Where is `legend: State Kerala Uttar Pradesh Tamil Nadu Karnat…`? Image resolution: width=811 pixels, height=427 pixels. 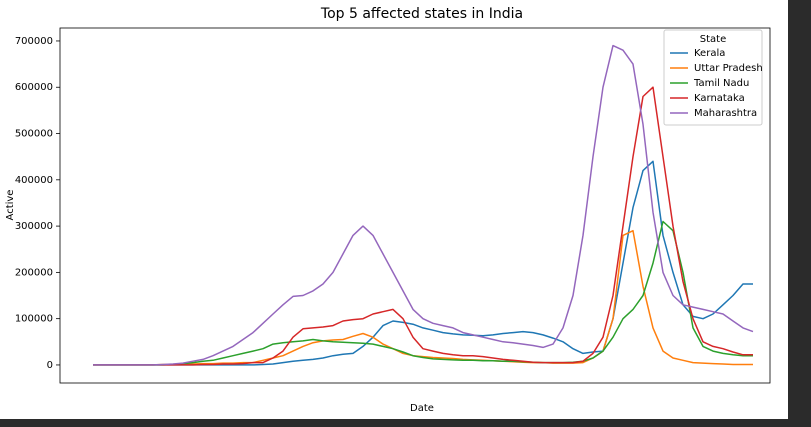 legend: State Kerala Uttar Pradesh Tamil Nadu Karnat… is located at coordinates (713, 77).